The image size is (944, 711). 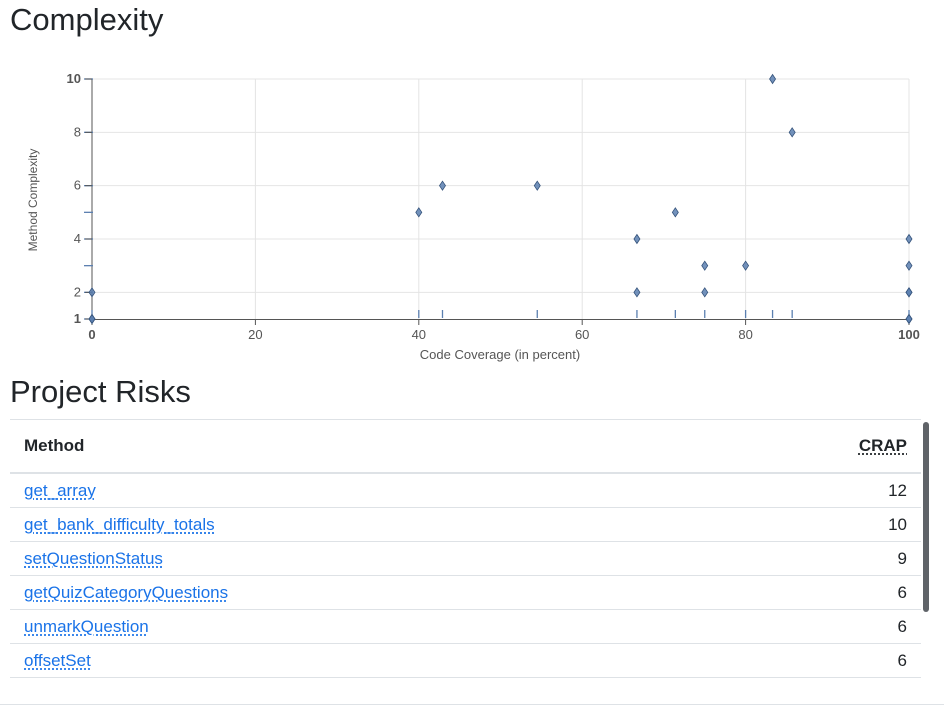 What do you see at coordinates (353, 447) in the screenshot?
I see `column-header-method: Method` at bounding box center [353, 447].